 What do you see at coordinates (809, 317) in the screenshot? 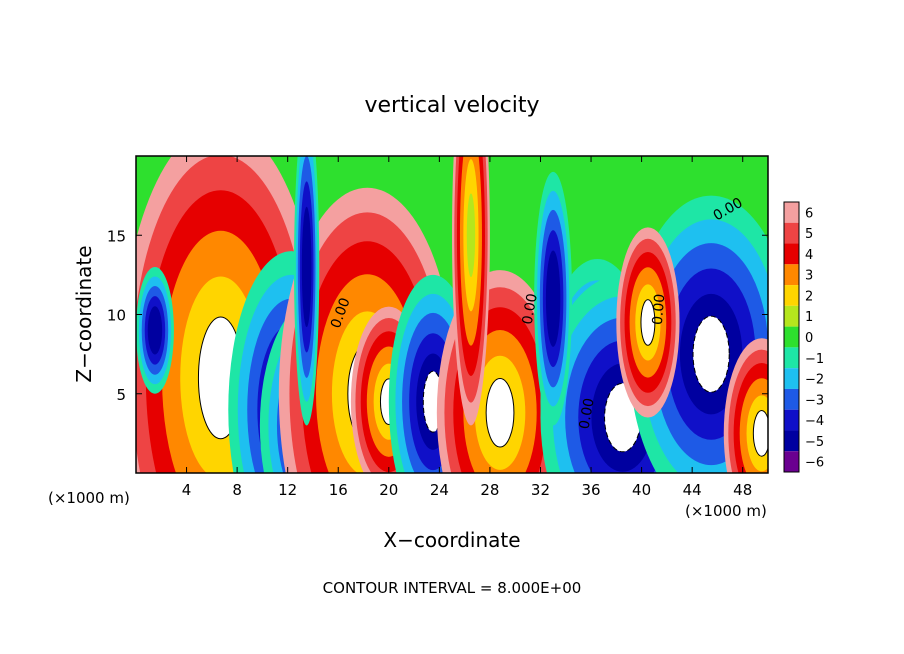
I see `colorbar-label: 1` at bounding box center [809, 317].